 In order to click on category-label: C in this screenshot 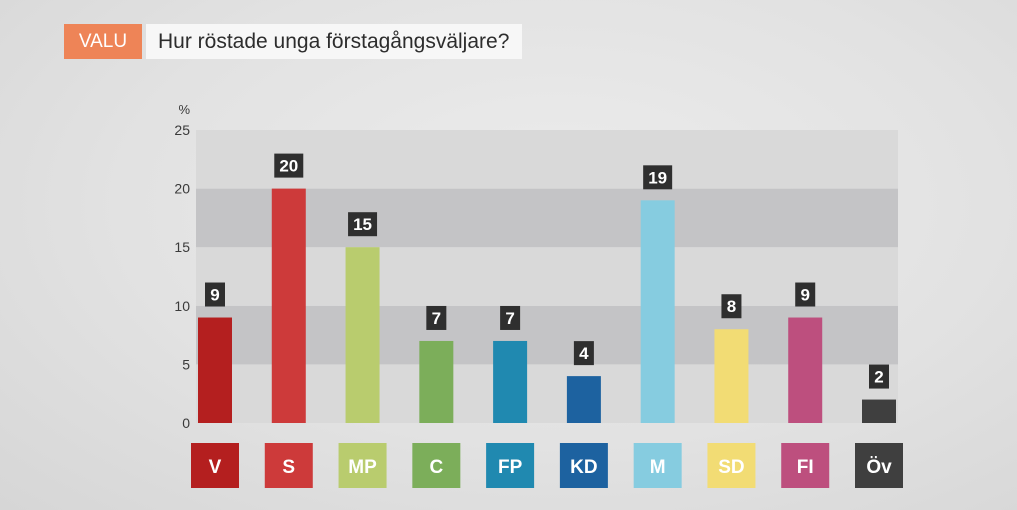, I will do `click(436, 467)`.